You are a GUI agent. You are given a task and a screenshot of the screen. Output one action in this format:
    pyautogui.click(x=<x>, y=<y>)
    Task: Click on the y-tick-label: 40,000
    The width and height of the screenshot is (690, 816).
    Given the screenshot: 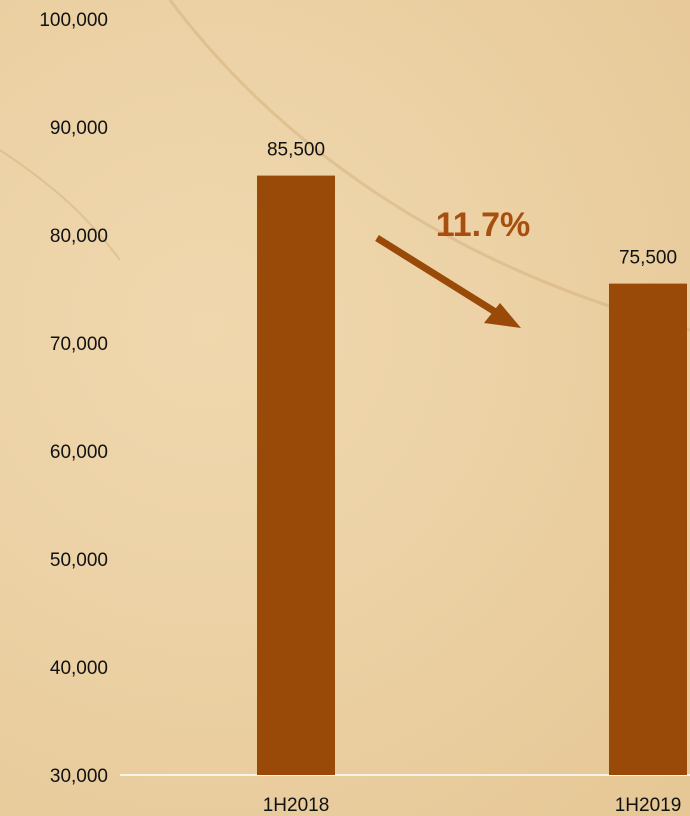 What is the action you would take?
    pyautogui.click(x=79, y=668)
    